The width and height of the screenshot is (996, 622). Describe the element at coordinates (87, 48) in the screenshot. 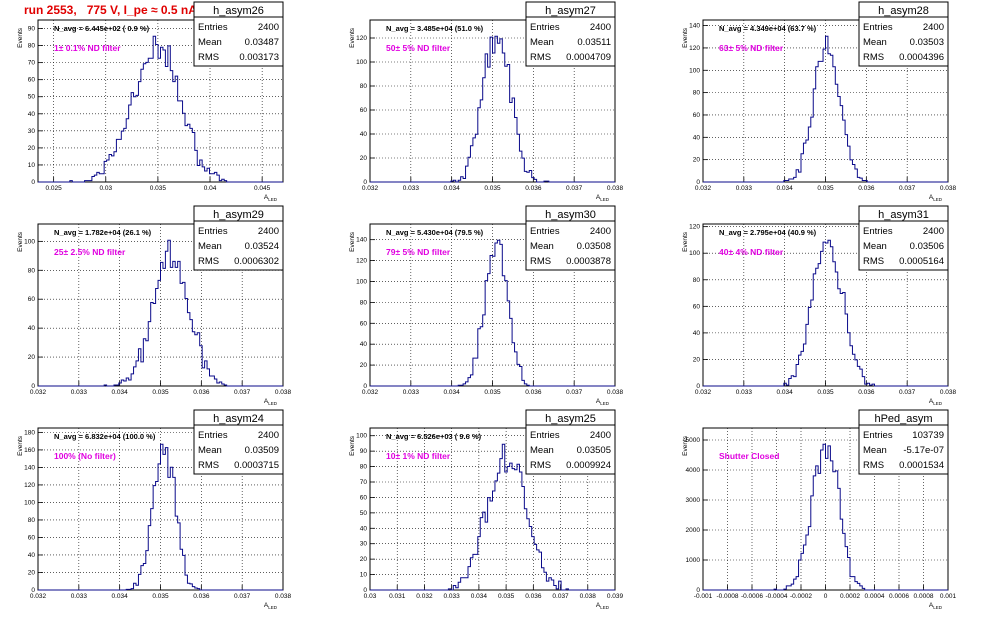

I see `filter-annotation: 1± 0.1% ND filter` at that location.